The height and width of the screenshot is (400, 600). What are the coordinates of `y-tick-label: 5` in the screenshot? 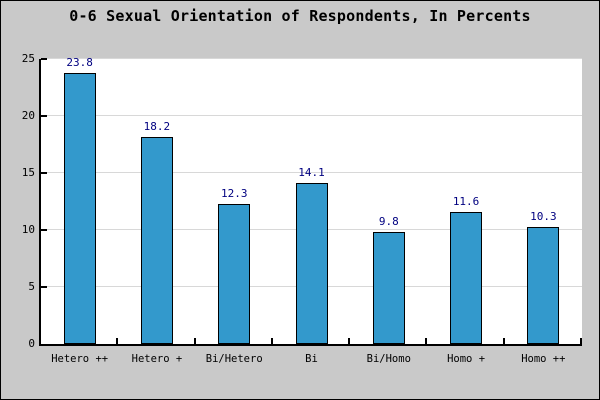 It's located at (31, 286).